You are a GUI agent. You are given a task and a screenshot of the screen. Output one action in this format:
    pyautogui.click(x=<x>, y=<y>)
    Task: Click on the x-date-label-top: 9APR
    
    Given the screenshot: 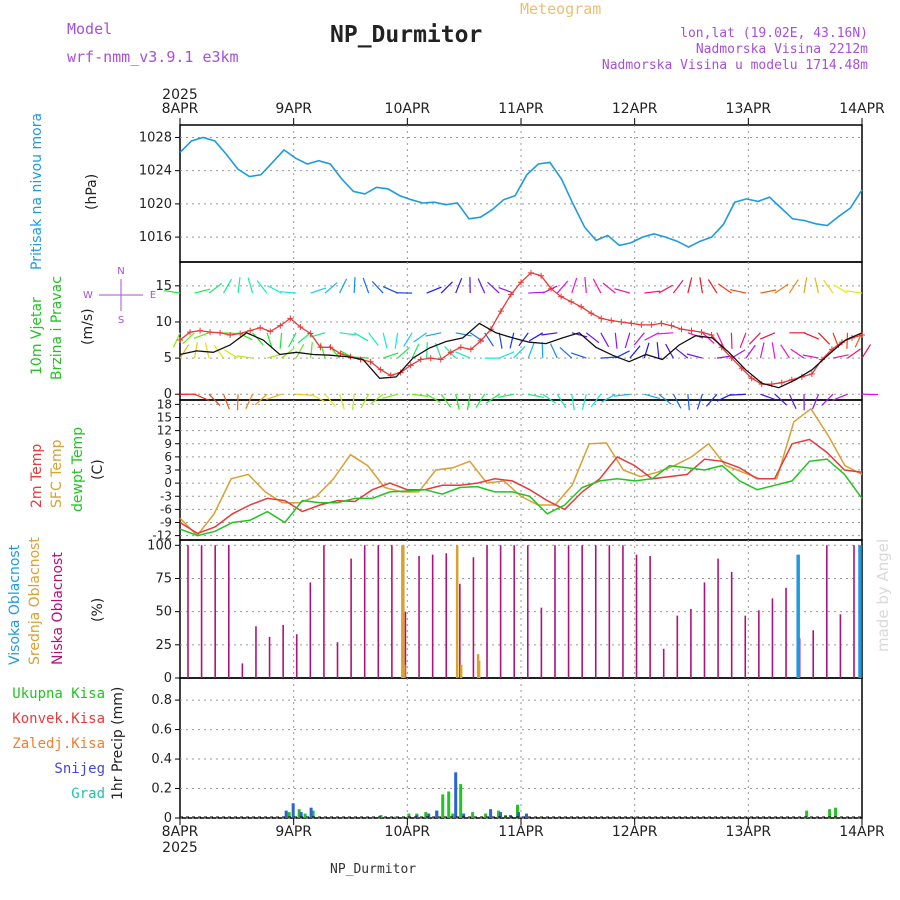 What is the action you would take?
    pyautogui.click(x=293, y=109)
    